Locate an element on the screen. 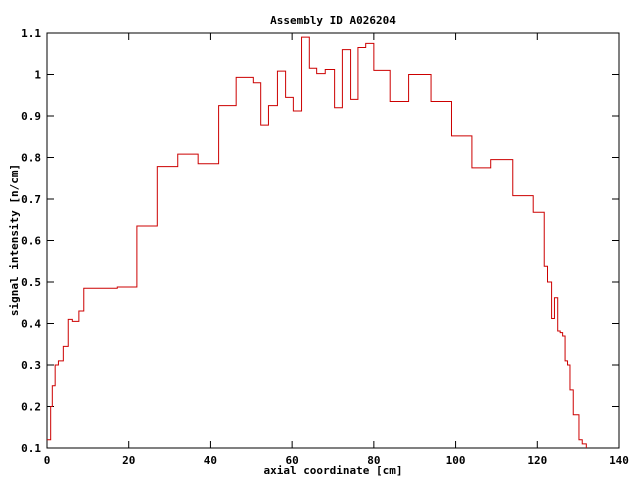  y-tick-label: 0.3 is located at coordinates (31, 365).